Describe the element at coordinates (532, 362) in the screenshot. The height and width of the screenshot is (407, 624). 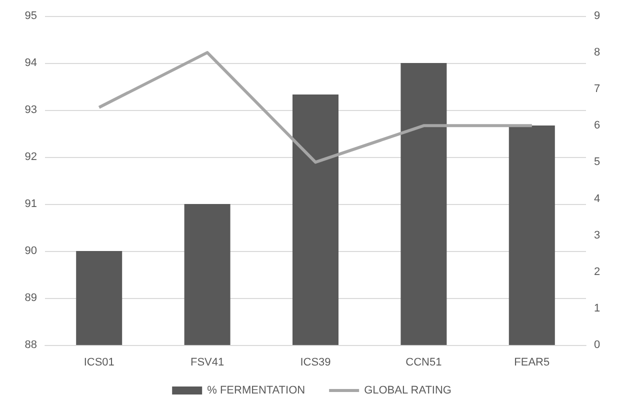
I see `x-tick-label: FEAR5` at that location.